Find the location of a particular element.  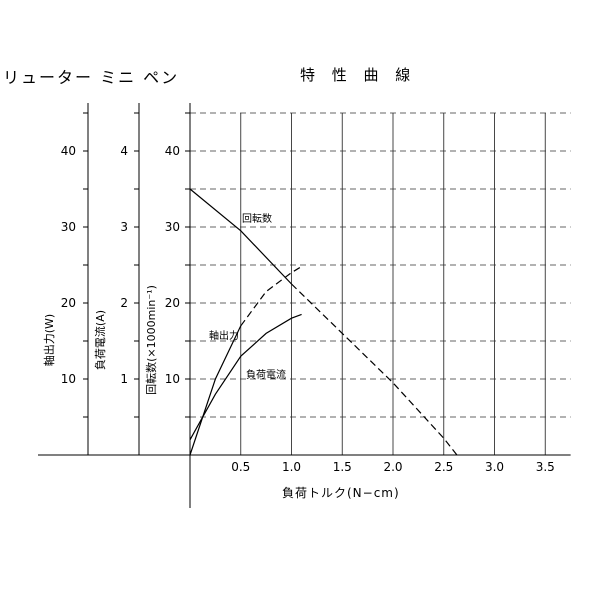

x-tick-label: 2.5 is located at coordinates (443, 467).